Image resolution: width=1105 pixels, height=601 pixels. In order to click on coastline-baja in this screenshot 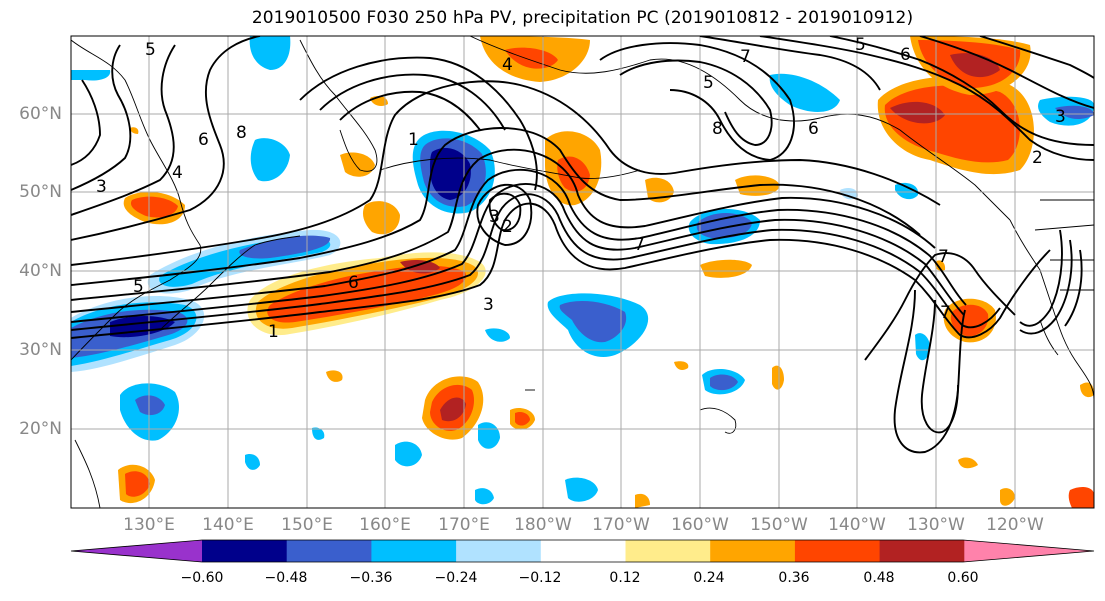, I will do `click(1049, 337)`.